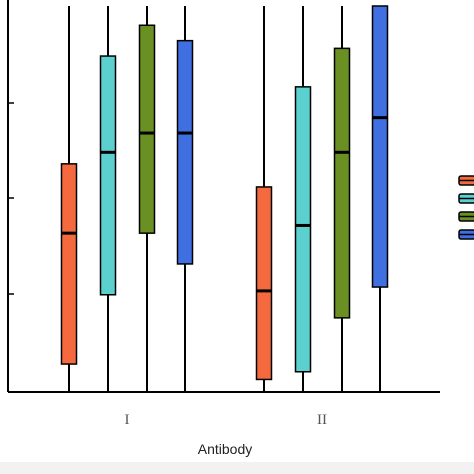 The height and width of the screenshot is (474, 474). What do you see at coordinates (226, 420) in the screenshot?
I see `x-tick-labels: I II` at bounding box center [226, 420].